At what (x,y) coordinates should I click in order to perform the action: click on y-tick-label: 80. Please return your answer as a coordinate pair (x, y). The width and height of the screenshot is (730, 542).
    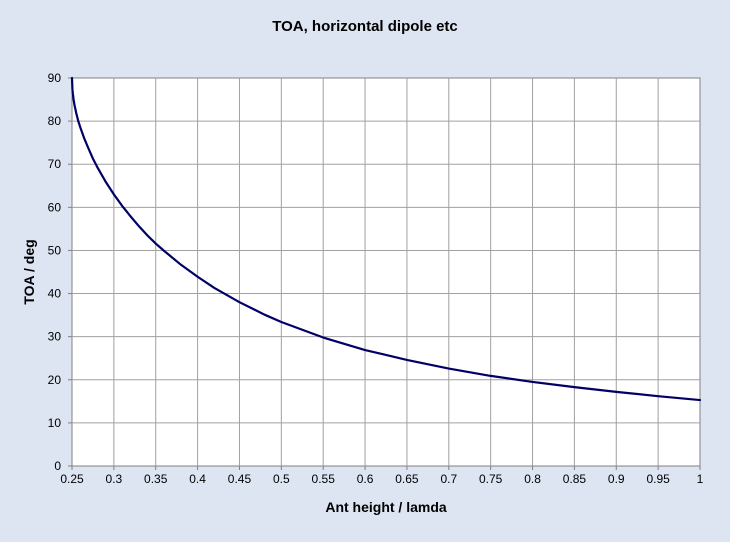
    Looking at the image, I should click on (55, 121).